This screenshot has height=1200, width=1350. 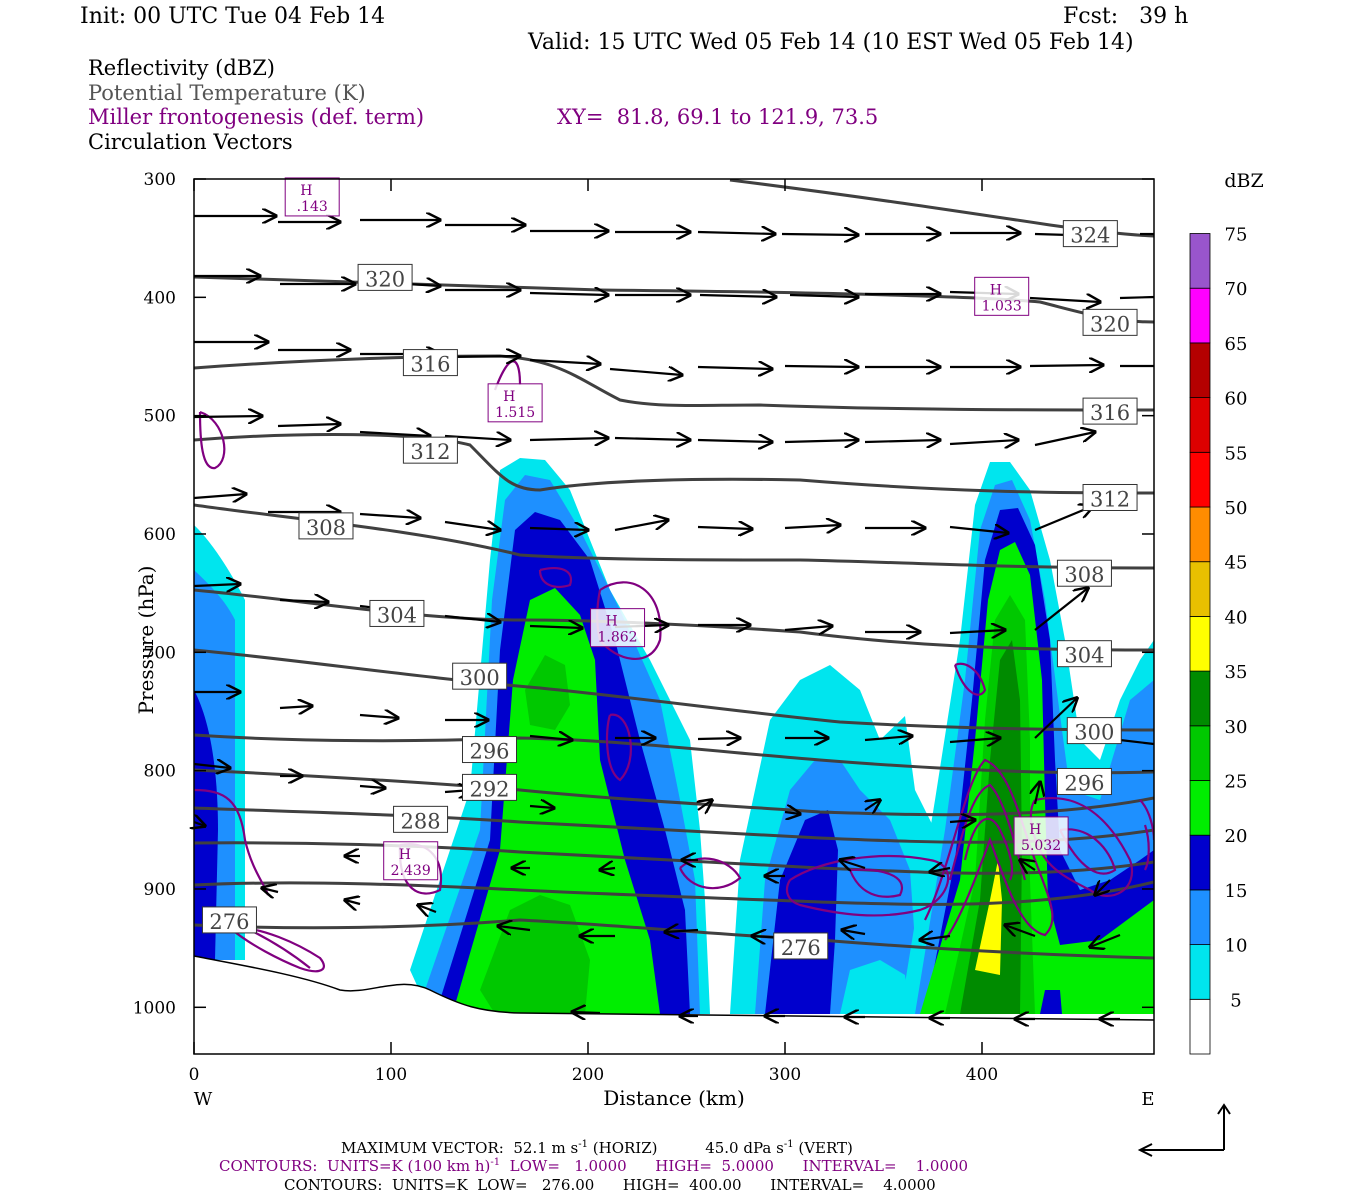 I want to click on theta-label-text: 300, so click(x=480, y=678).